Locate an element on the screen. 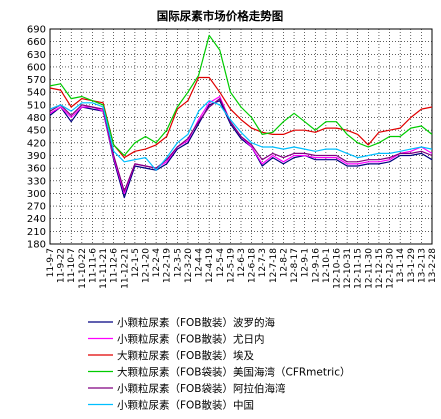  y-tick-label: 480 is located at coordinates (36, 118).